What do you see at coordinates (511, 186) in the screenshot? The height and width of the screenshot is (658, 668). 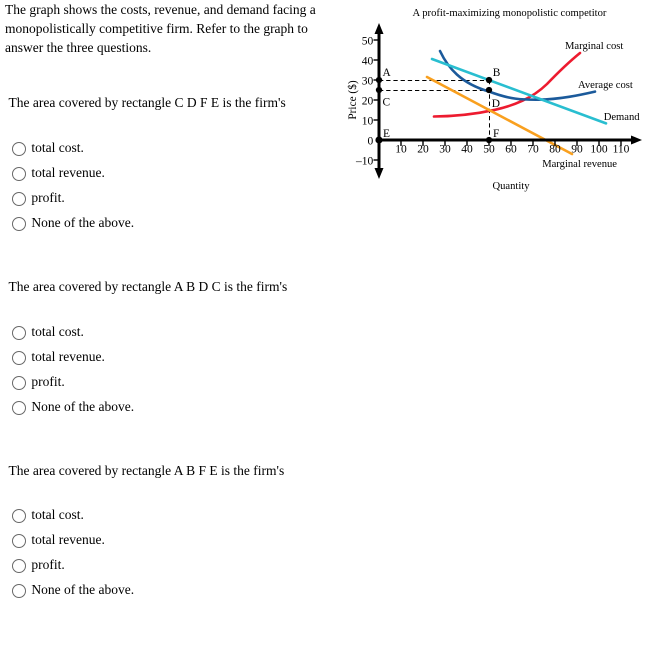 I see `svg-text: Quantity` at bounding box center [511, 186].